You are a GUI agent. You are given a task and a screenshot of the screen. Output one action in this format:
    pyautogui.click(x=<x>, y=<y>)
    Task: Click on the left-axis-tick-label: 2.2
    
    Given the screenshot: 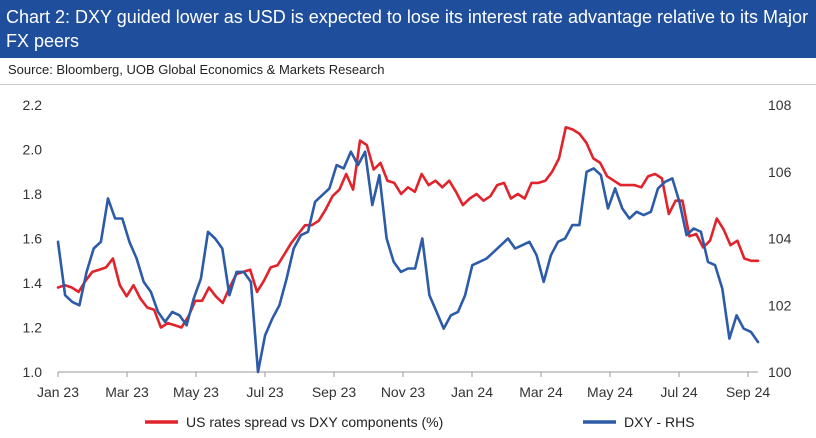 What is the action you would take?
    pyautogui.click(x=33, y=105)
    